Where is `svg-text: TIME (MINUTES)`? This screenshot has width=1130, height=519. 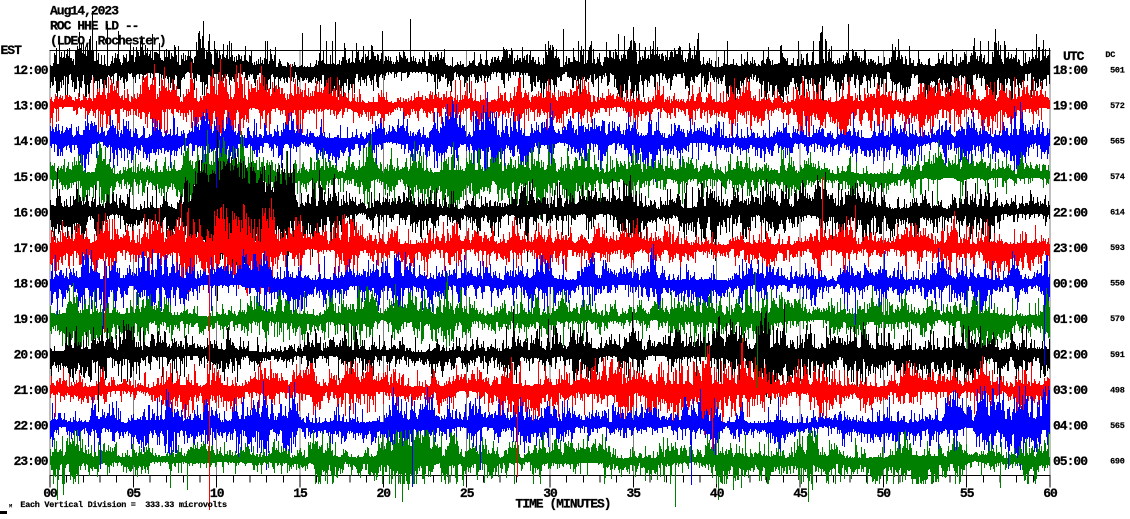
svg-text: TIME (MINUTES) is located at coordinates (562, 504).